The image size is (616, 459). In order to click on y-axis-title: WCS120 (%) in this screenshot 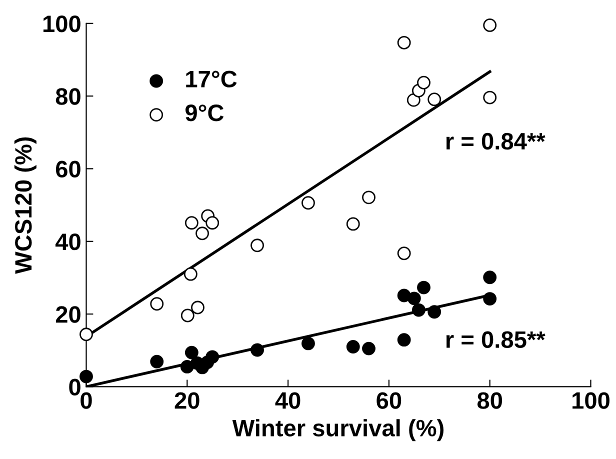, I will do `click(25, 205)`.